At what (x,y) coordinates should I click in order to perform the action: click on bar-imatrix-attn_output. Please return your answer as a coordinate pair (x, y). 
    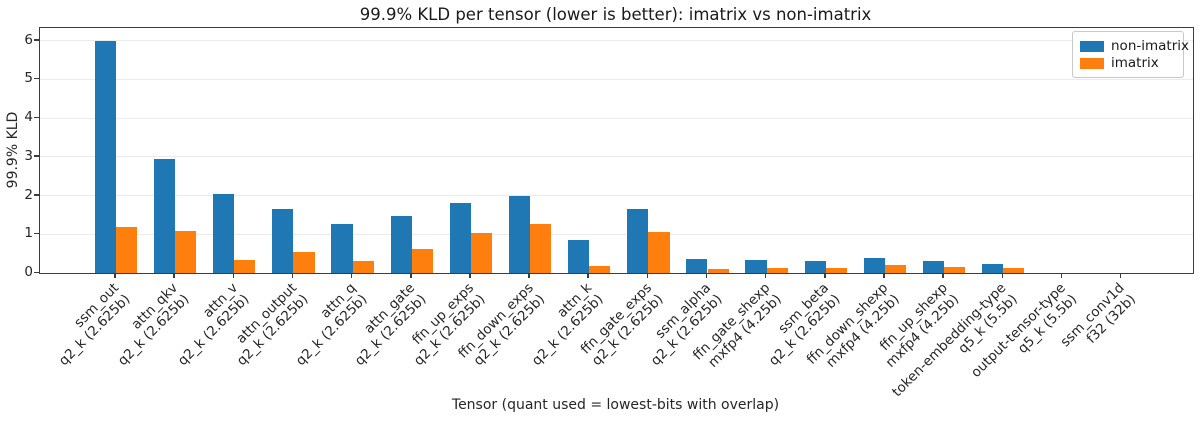
    Looking at the image, I should click on (304, 262).